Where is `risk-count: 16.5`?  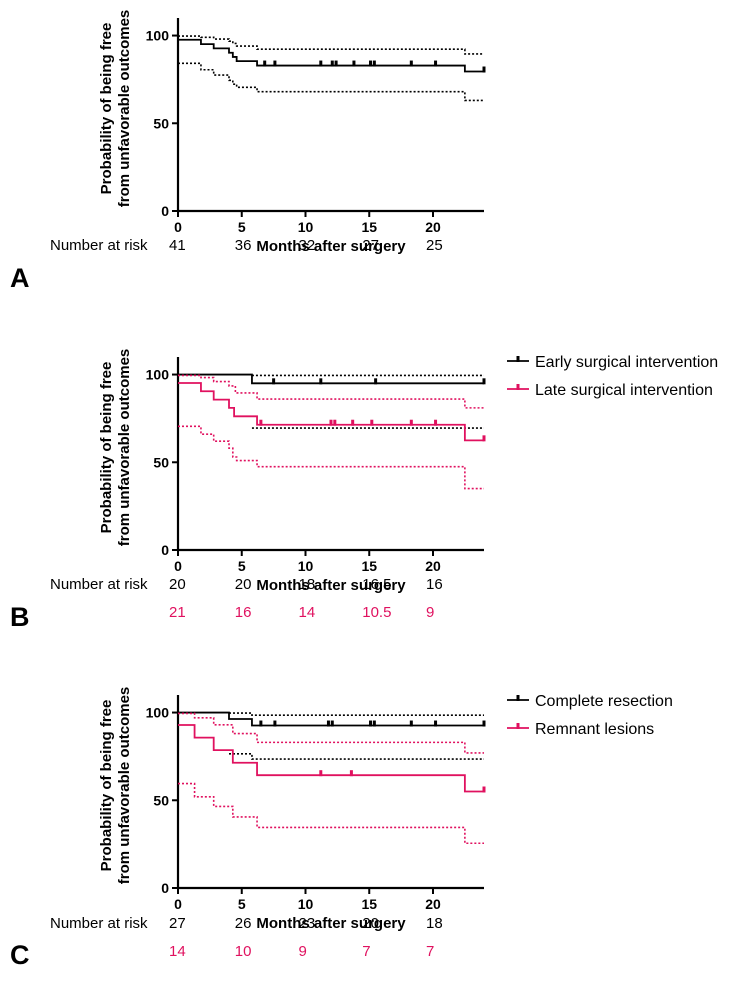
risk-count: 16.5 is located at coordinates (376, 584).